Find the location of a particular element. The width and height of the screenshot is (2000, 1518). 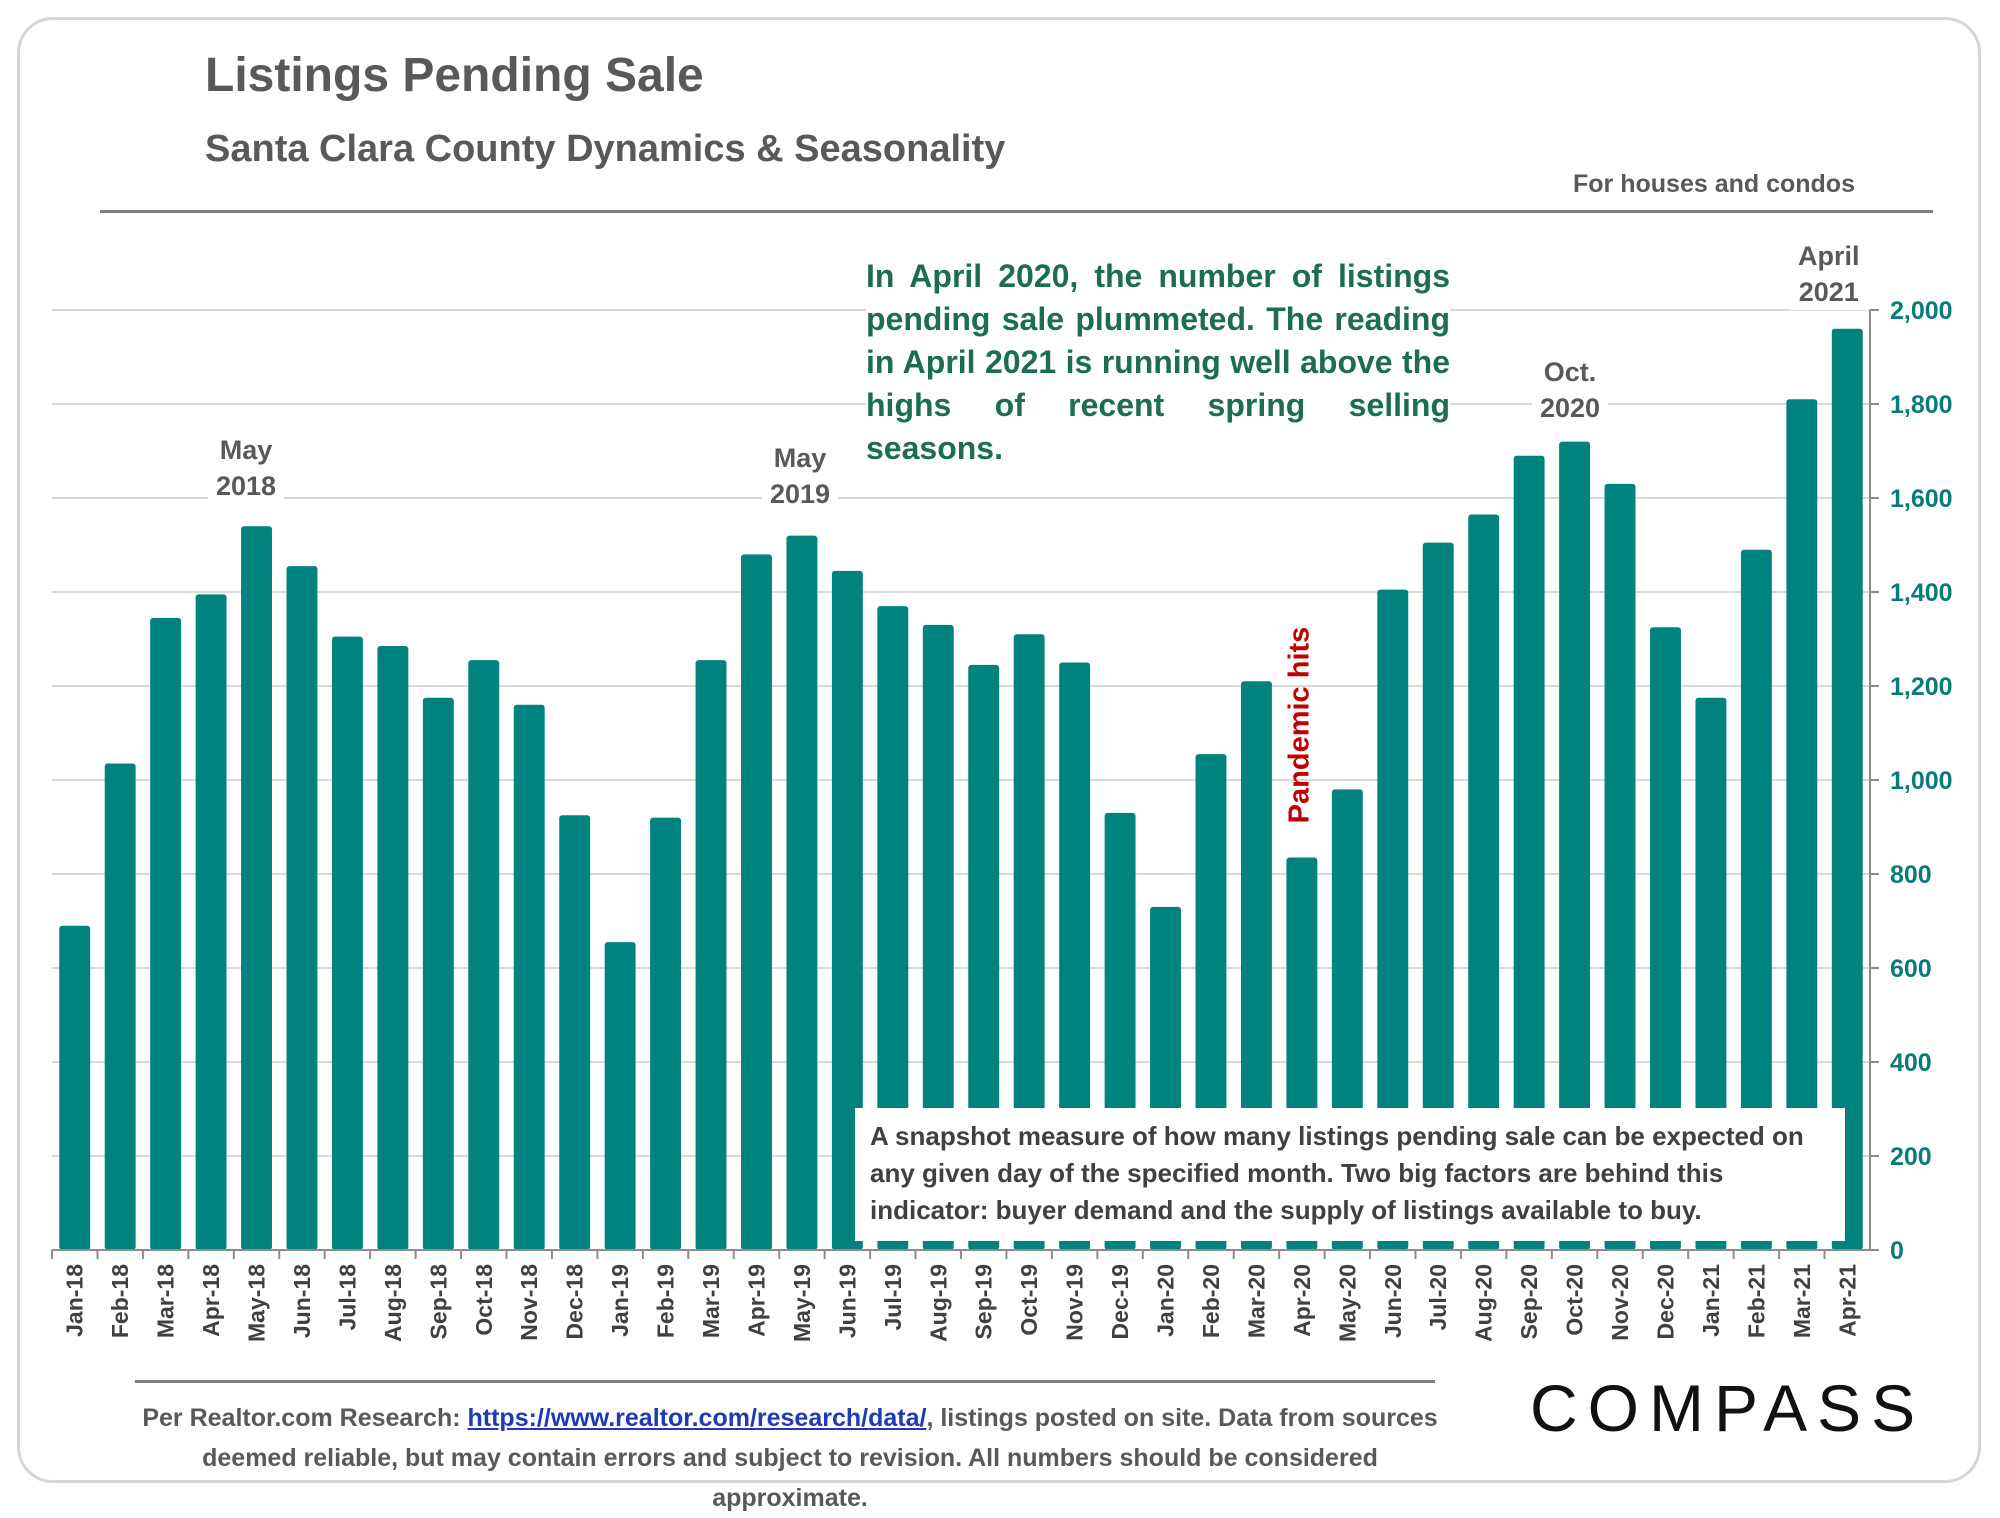

footer-divider is located at coordinates (785, 1381).